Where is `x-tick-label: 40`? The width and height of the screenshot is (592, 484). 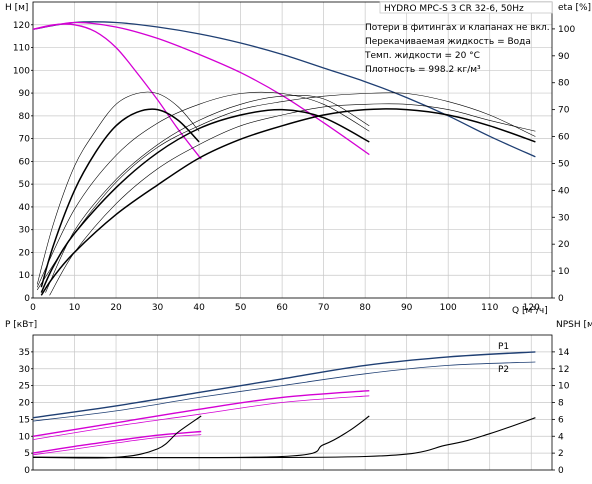 x-tick-label: 40 is located at coordinates (199, 308).